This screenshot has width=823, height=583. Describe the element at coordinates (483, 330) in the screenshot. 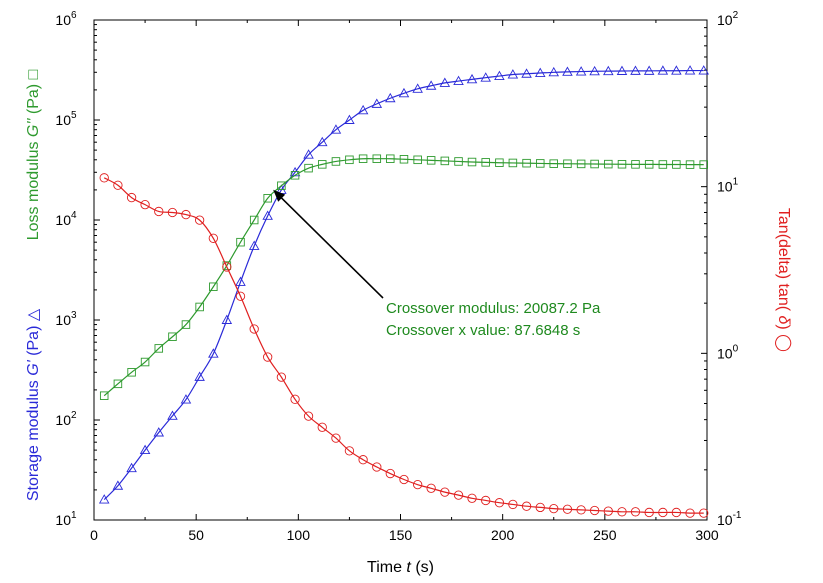

I see `crossover-x-label: Crossover x value: 87.6848 s` at that location.